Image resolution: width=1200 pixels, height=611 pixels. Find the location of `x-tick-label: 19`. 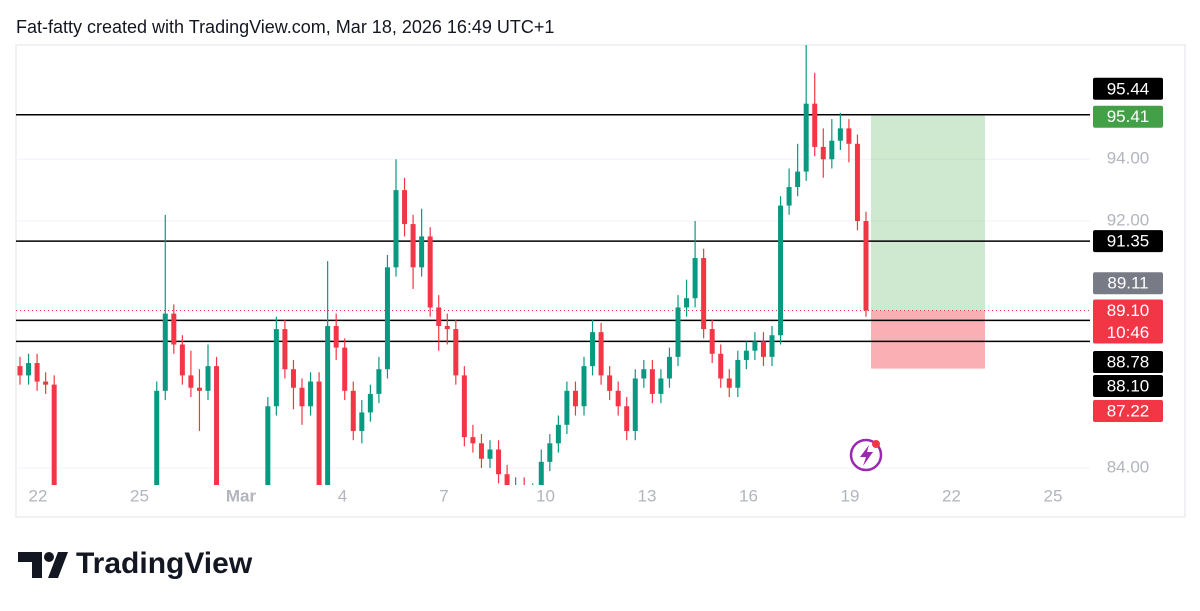

x-tick-label: 19 is located at coordinates (850, 495).